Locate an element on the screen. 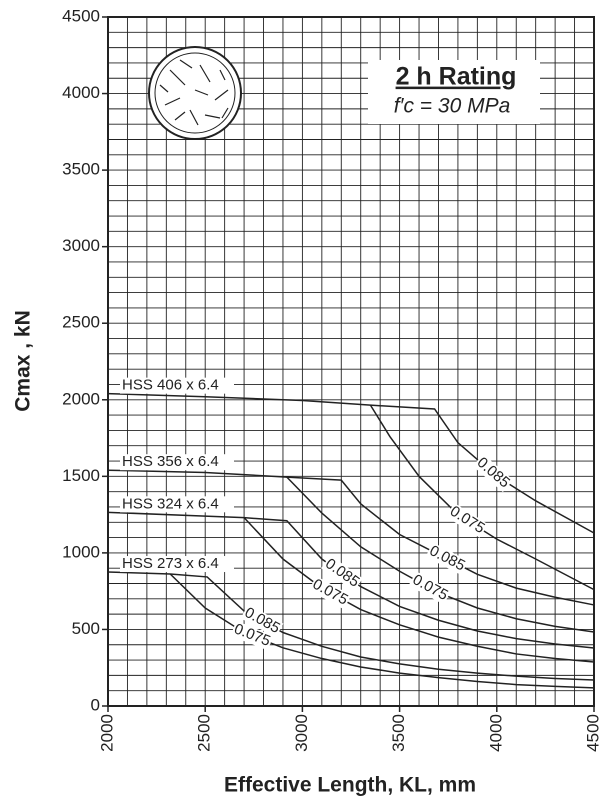 The image size is (608, 804). curve-label: 0.075 is located at coordinates (467, 520).